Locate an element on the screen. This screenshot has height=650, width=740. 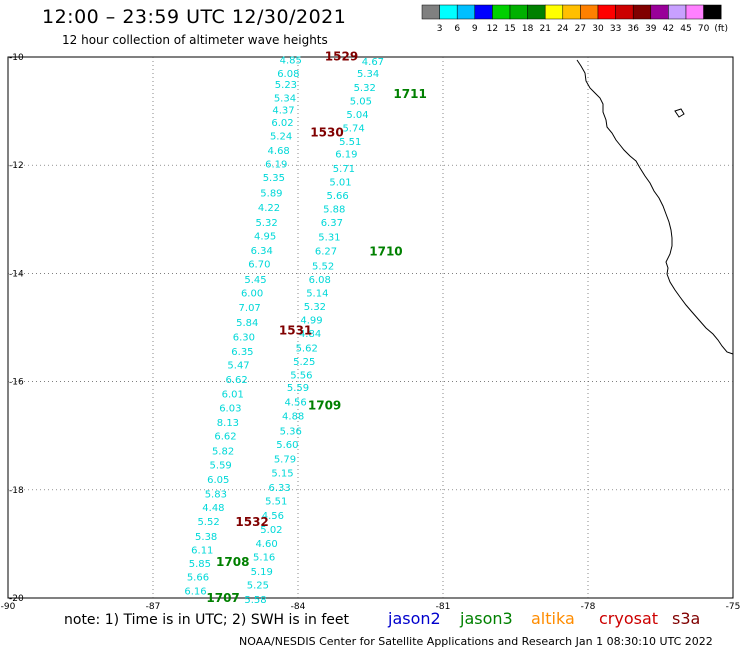
latitude-label: -10 is located at coordinates (16, 58).